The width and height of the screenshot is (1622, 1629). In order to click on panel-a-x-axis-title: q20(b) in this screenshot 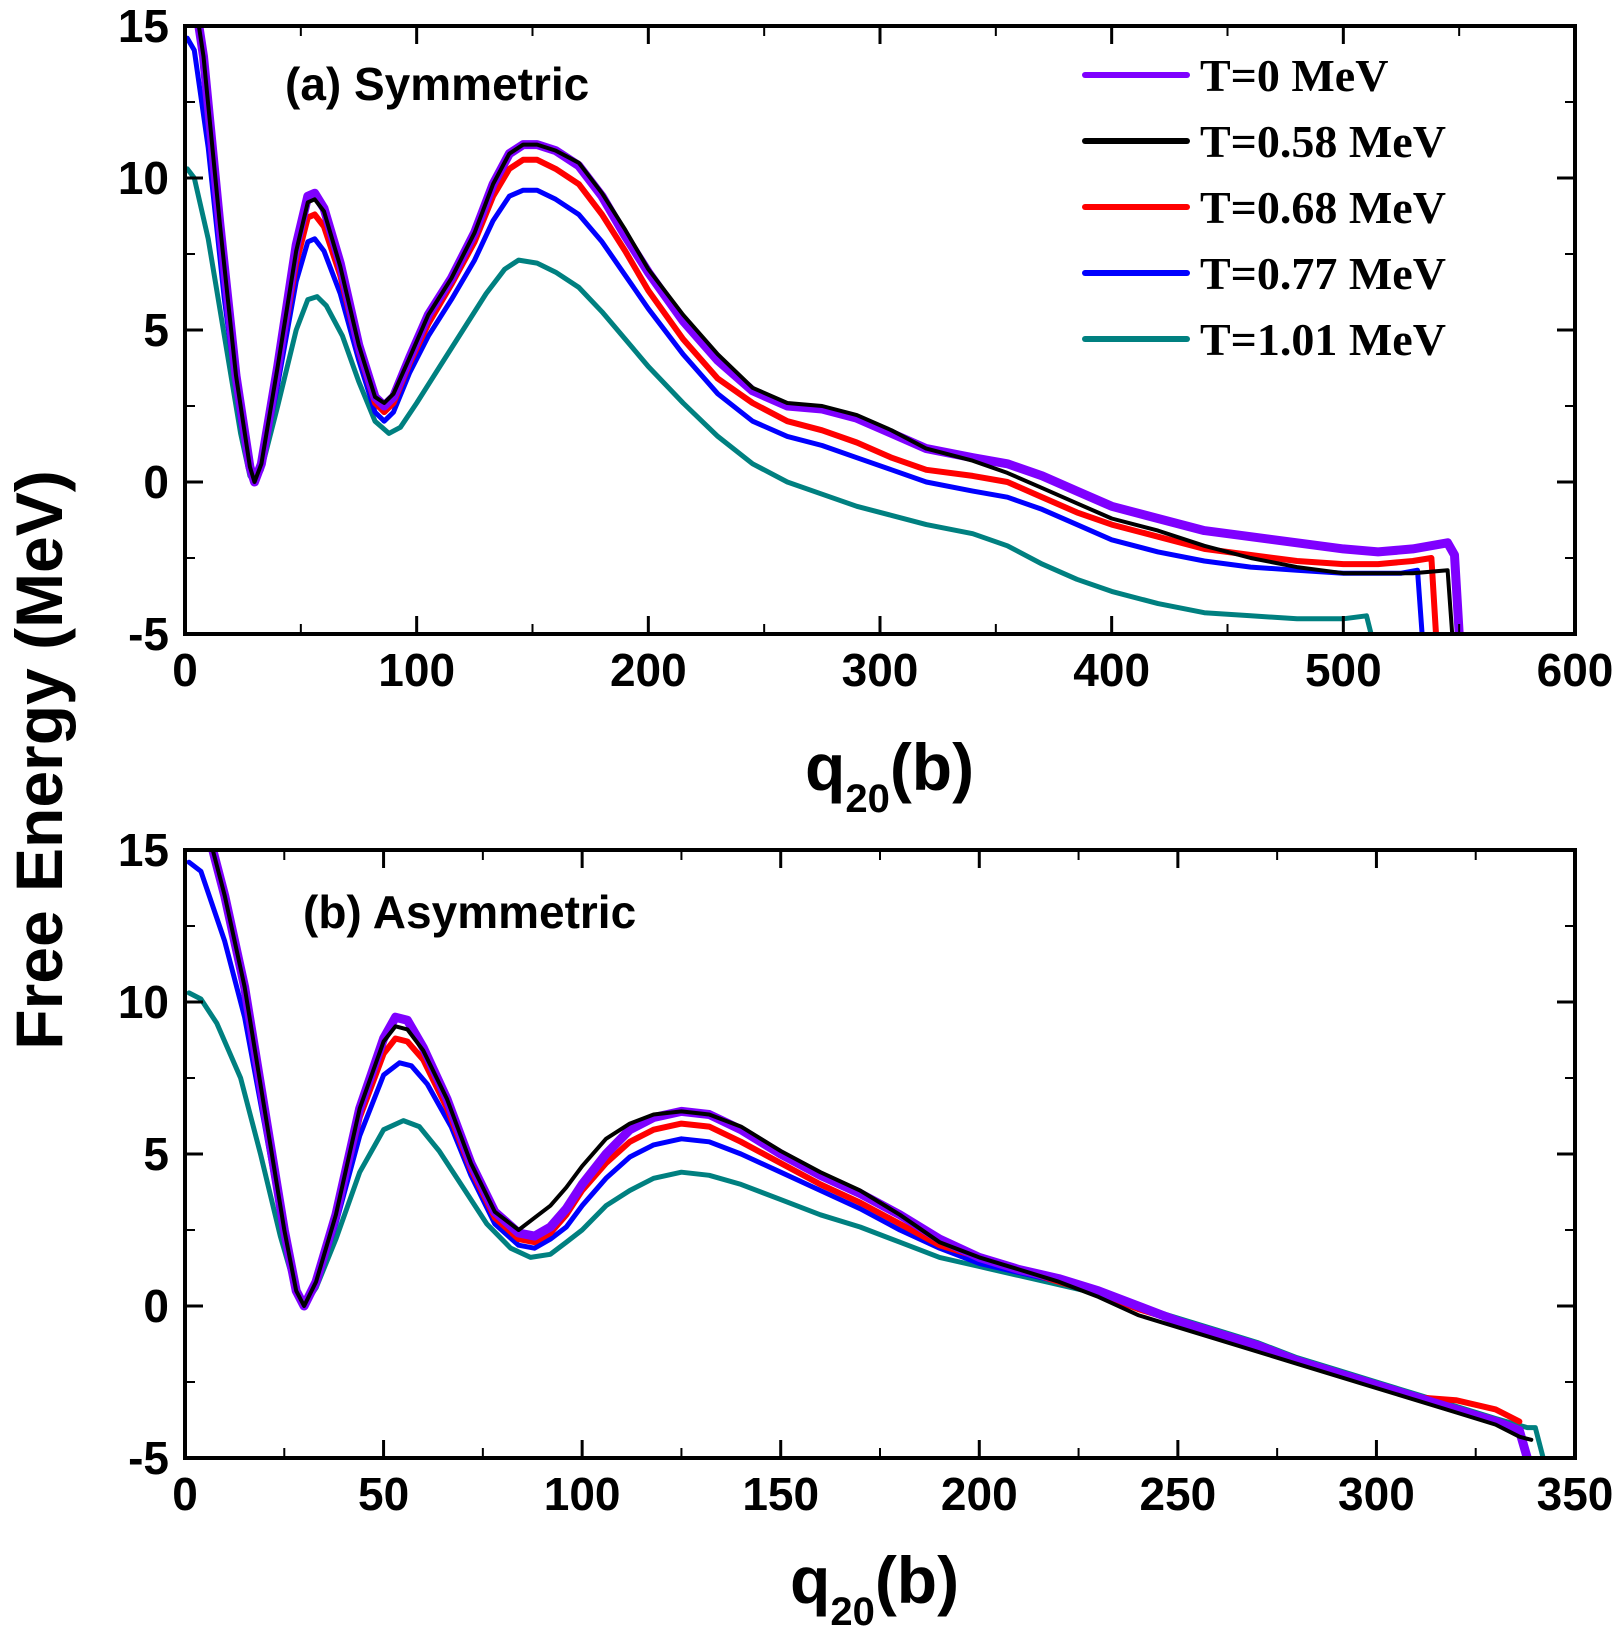, I will do `click(889, 775)`.